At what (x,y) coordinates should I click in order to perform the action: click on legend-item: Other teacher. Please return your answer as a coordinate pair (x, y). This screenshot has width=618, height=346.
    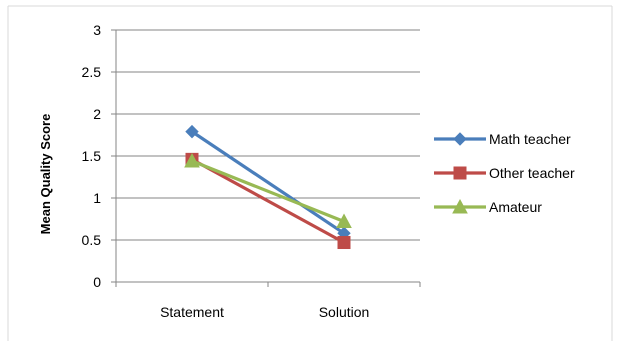
    Looking at the image, I should click on (504, 173).